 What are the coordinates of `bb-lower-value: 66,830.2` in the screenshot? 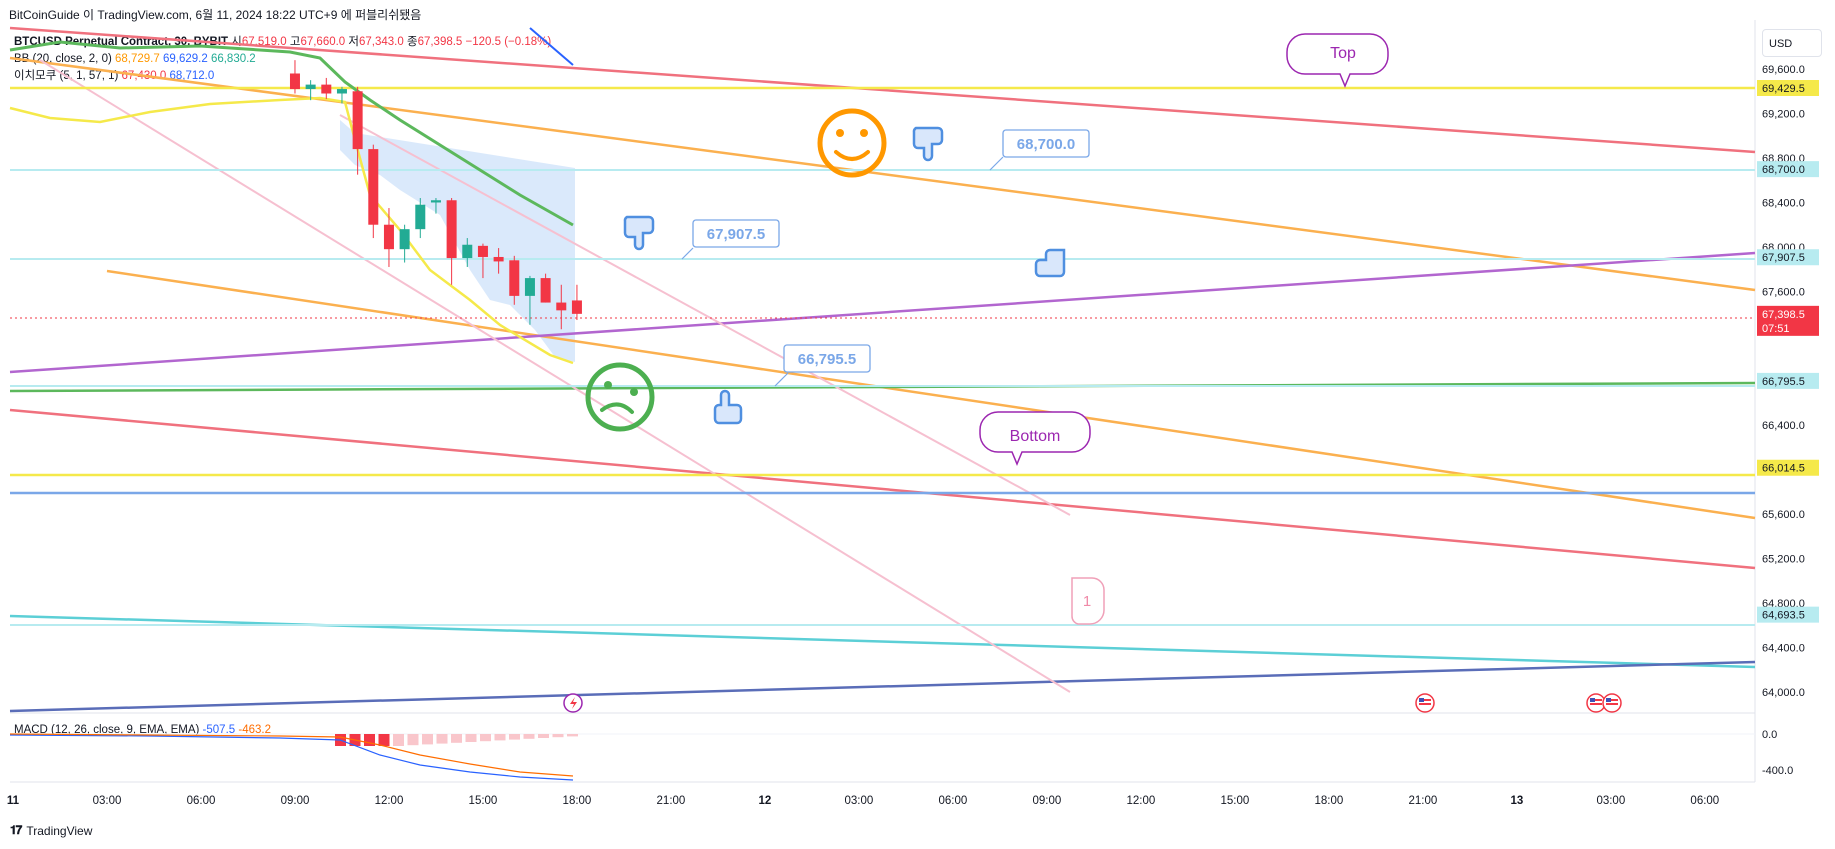 It's located at (233, 59).